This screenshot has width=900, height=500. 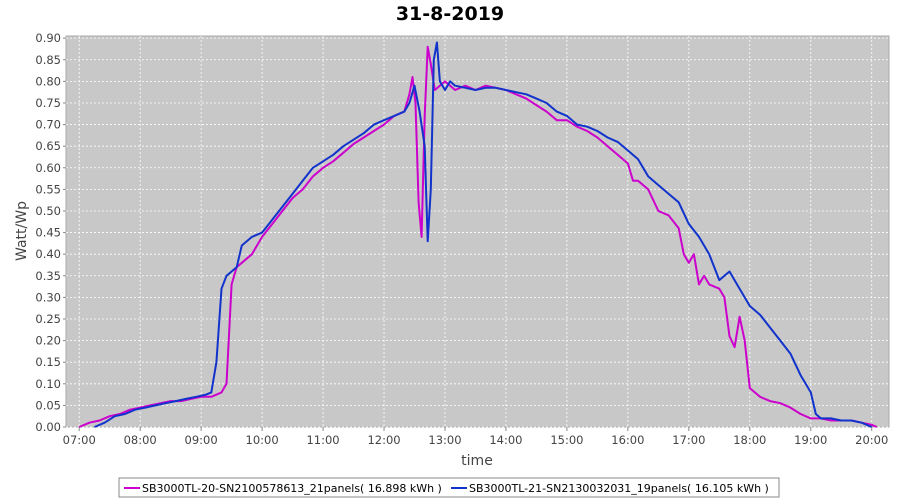 What do you see at coordinates (48, 146) in the screenshot?
I see `y-tick-label: 0.65` at bounding box center [48, 146].